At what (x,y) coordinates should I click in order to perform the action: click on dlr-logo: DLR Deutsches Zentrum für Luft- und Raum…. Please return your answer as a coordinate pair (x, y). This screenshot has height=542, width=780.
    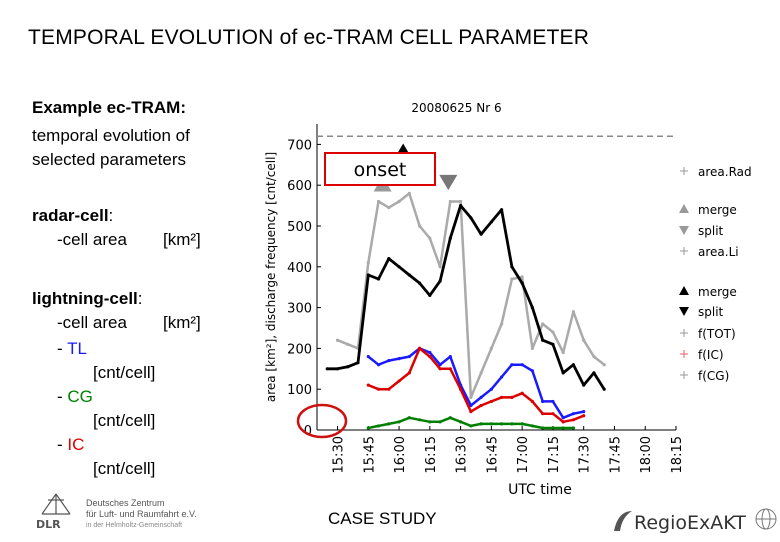
    Looking at the image, I should click on (123, 513).